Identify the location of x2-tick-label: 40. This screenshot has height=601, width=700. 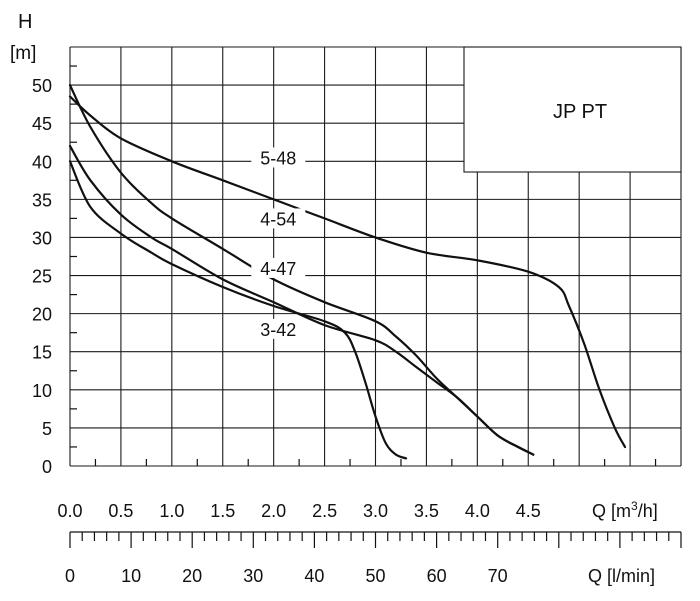
(314, 576).